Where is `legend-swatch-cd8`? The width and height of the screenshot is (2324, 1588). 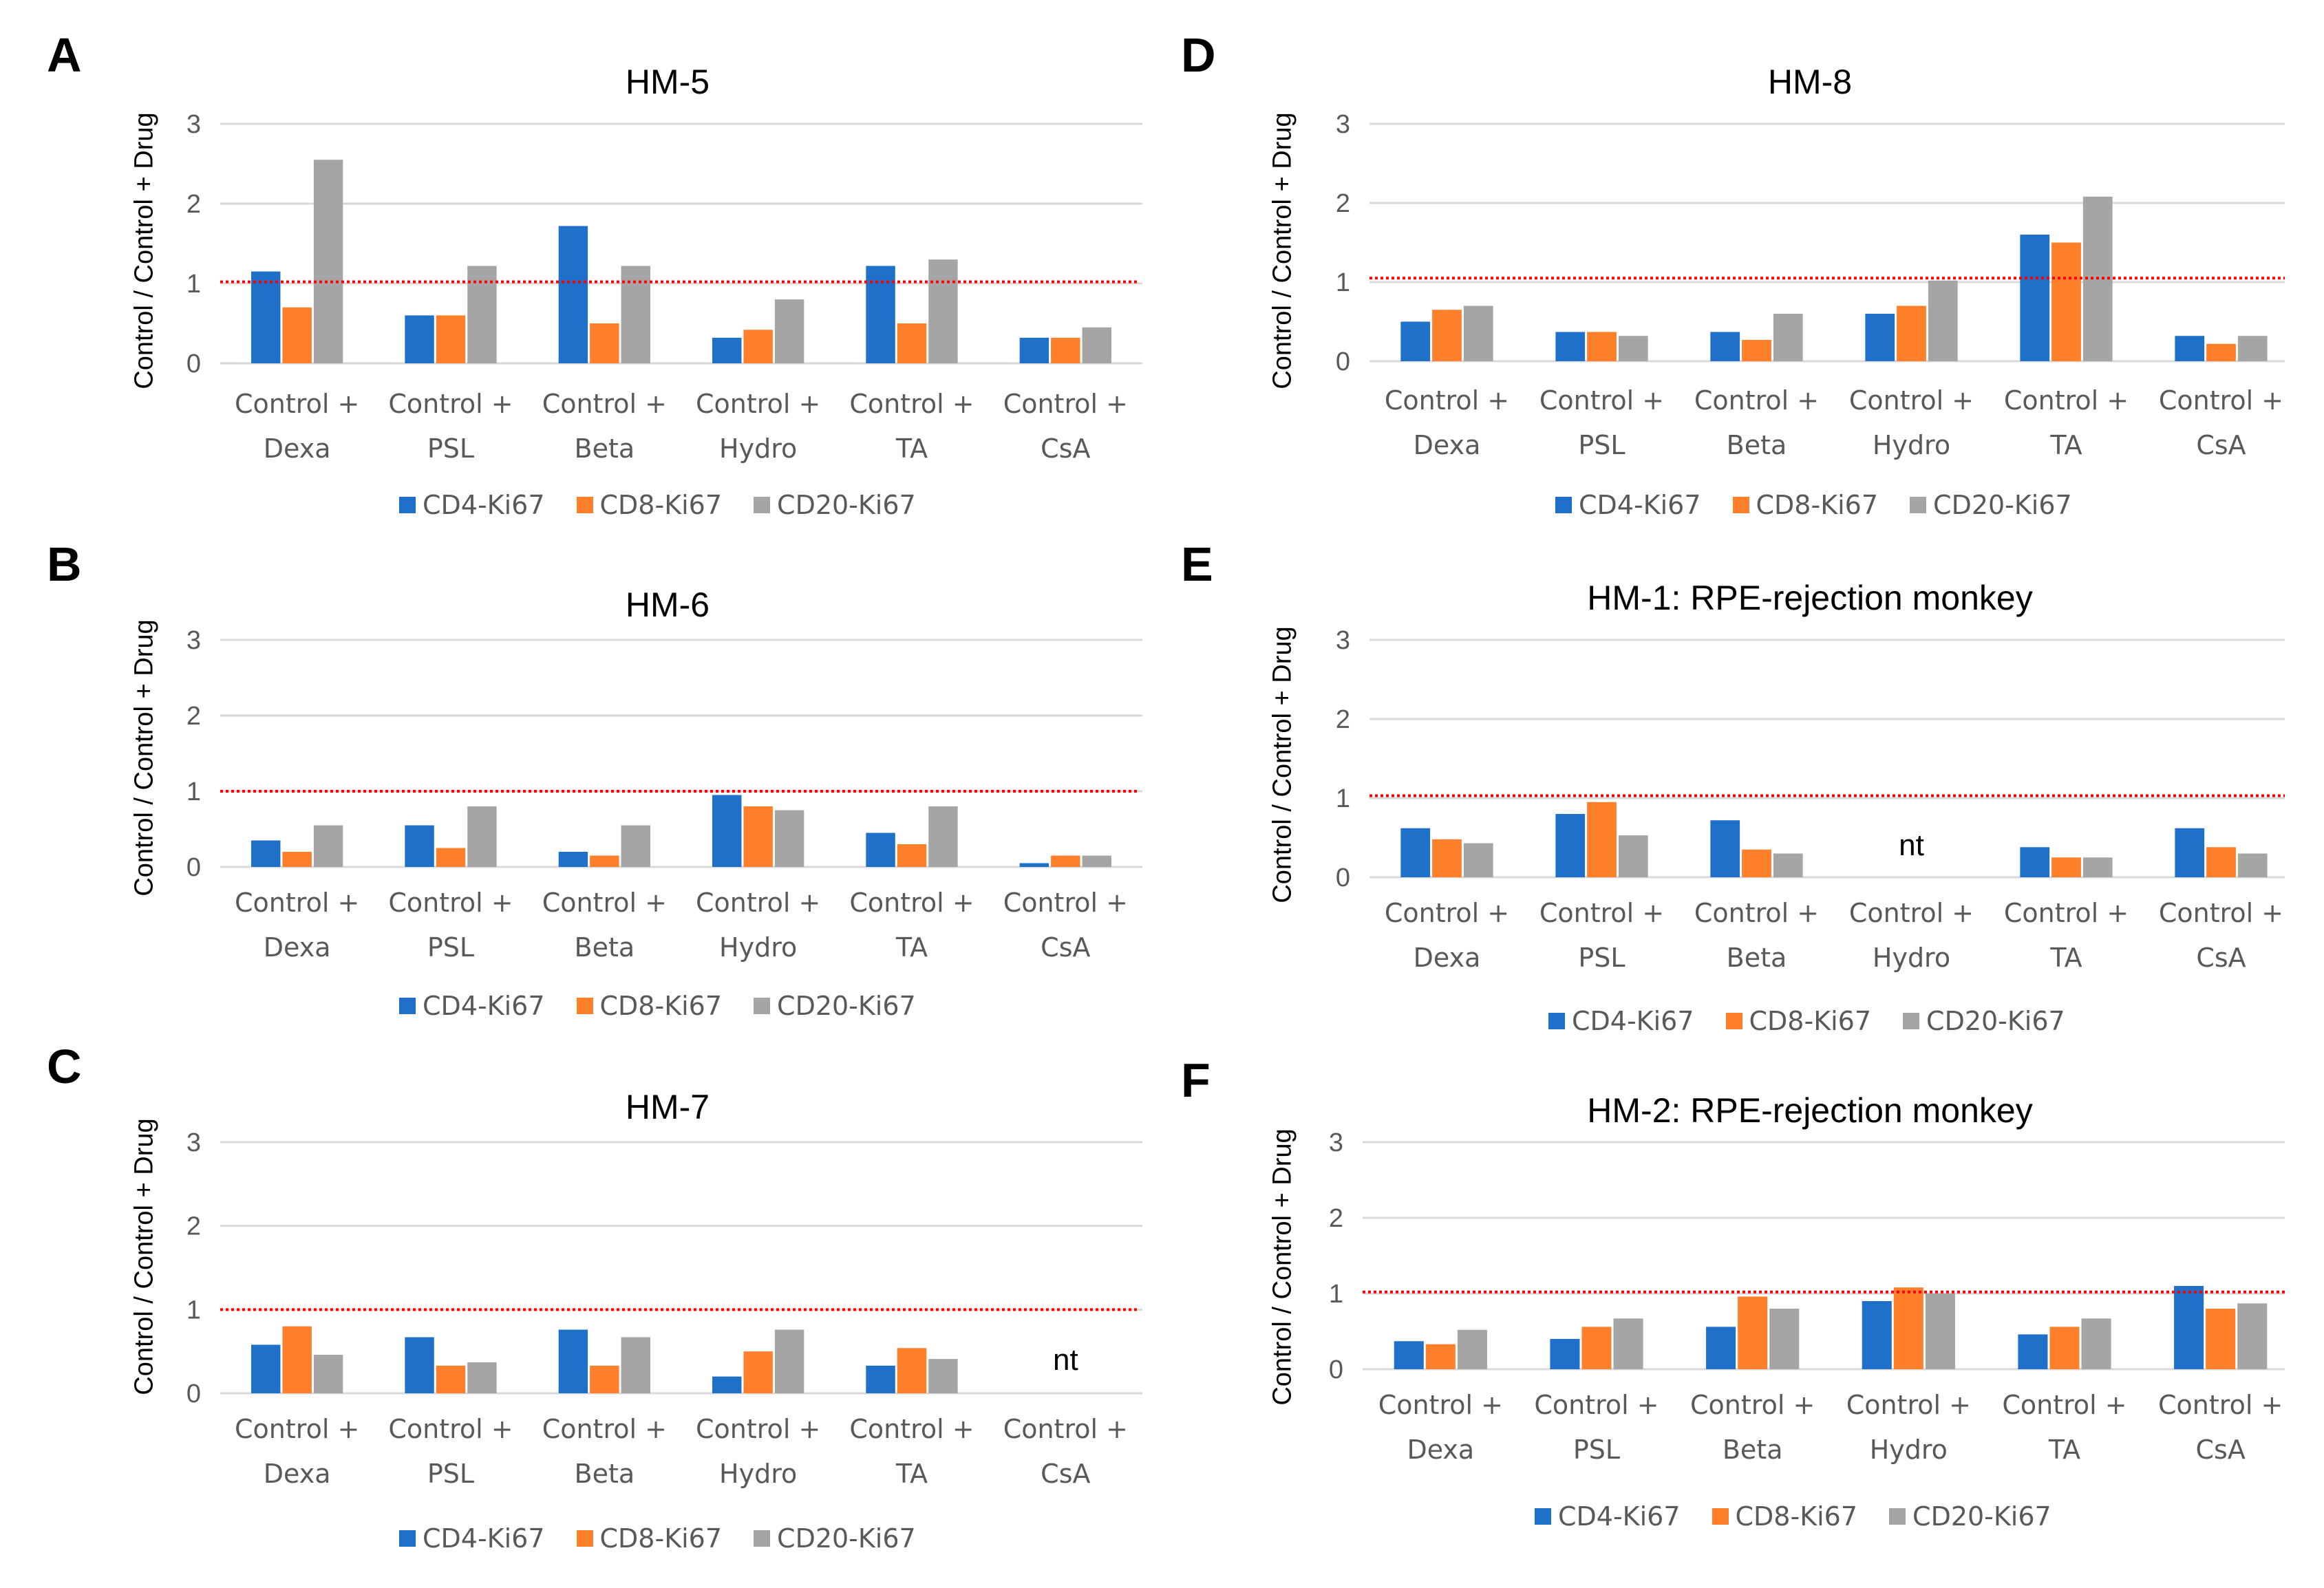
legend-swatch-cd8 is located at coordinates (1740, 505).